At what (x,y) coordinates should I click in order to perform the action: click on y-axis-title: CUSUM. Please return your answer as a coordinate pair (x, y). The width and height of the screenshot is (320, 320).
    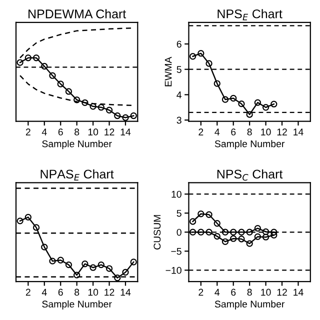
    Looking at the image, I should click on (157, 232).